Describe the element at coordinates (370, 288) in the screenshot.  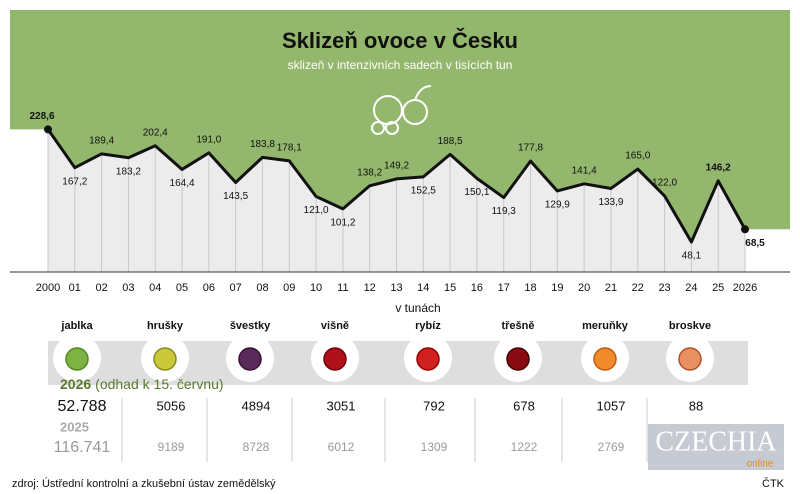
I see `x-tick-label: 12` at that location.